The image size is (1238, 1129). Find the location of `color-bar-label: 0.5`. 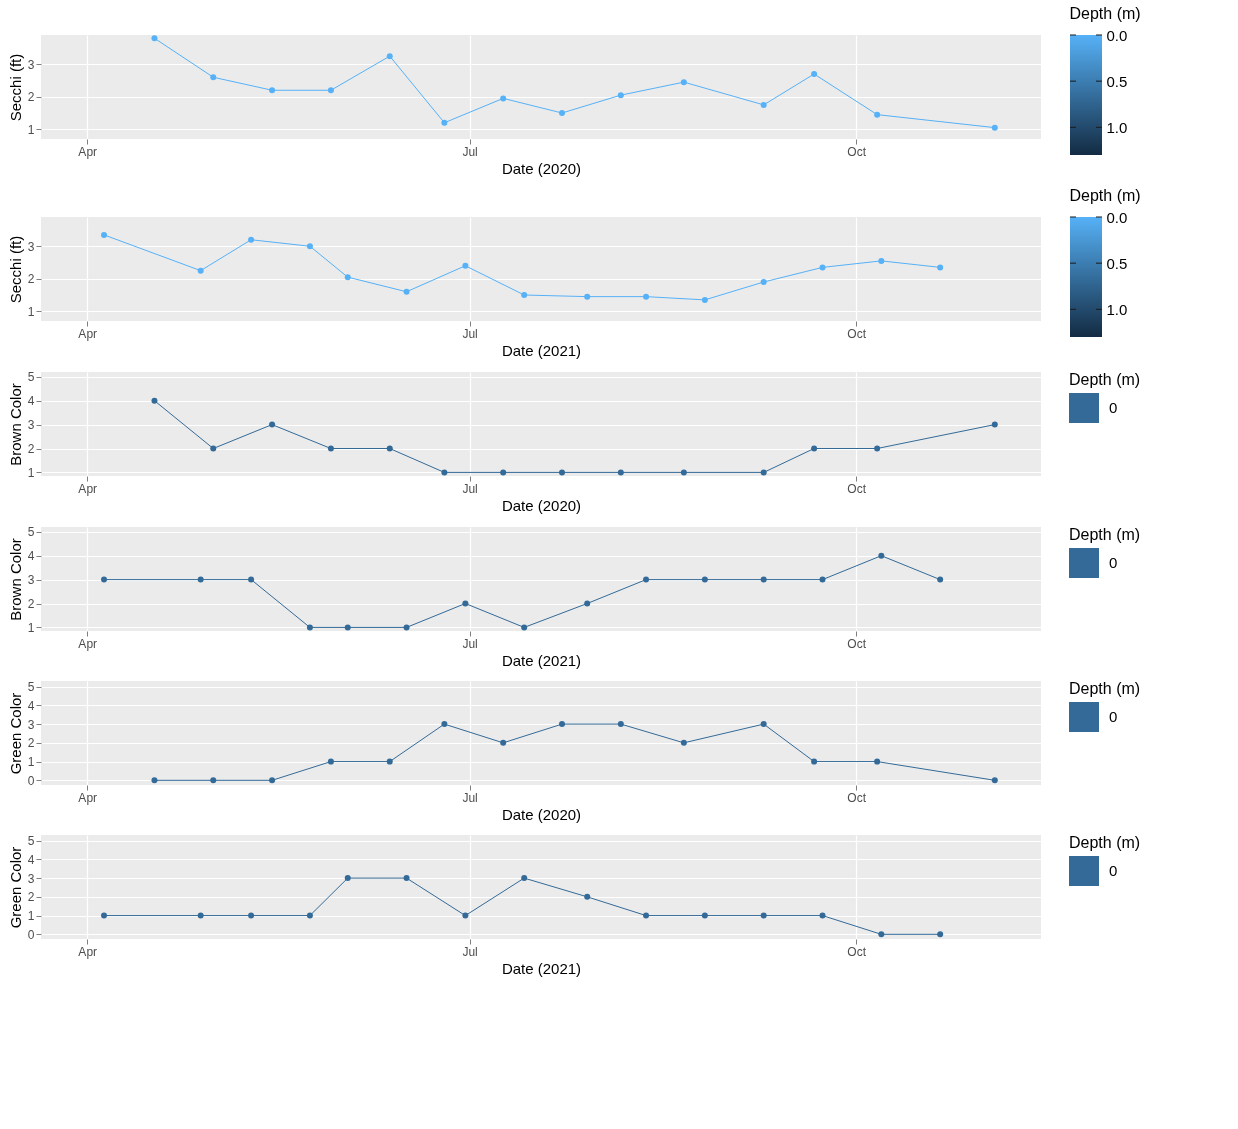

color-bar-label: 0.5 is located at coordinates (1117, 81).